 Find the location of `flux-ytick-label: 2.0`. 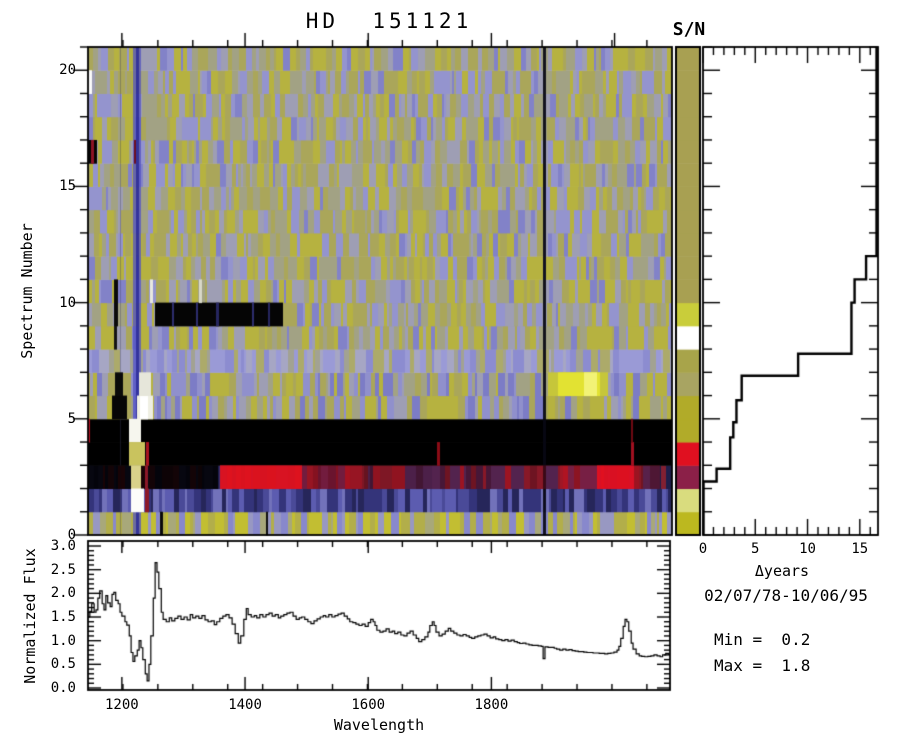

flux-ytick-label: 2.0 is located at coordinates (63, 593).